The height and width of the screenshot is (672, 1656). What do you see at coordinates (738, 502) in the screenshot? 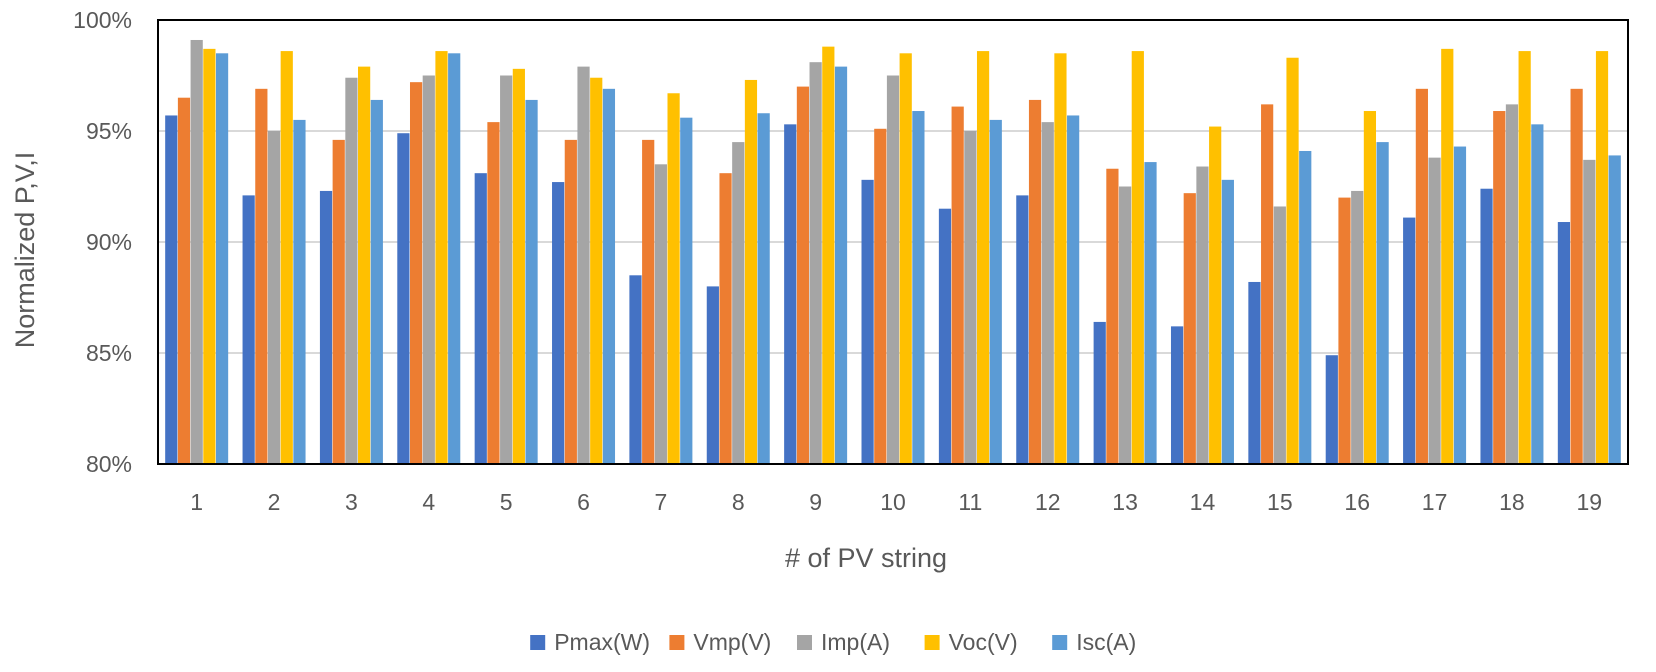
I see `x-tick-label: 8` at bounding box center [738, 502].